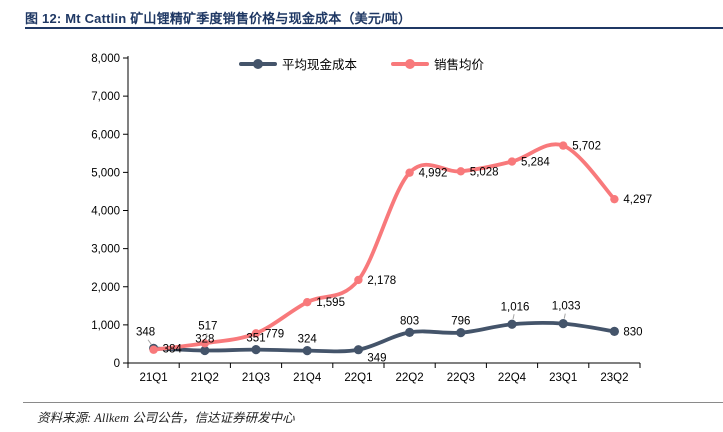 The height and width of the screenshot is (432, 723). Describe the element at coordinates (105, 212) in the screenshot. I see `y-tick-label: 4,000` at that location.